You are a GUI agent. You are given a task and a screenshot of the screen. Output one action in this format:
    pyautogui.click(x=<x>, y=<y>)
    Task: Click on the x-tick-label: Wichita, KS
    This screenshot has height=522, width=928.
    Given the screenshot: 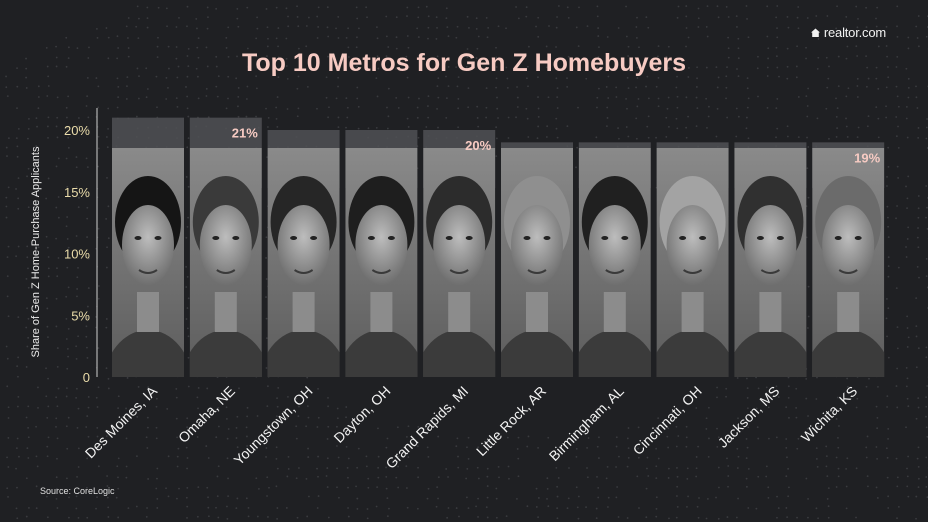 What is the action you would take?
    pyautogui.click(x=829, y=414)
    